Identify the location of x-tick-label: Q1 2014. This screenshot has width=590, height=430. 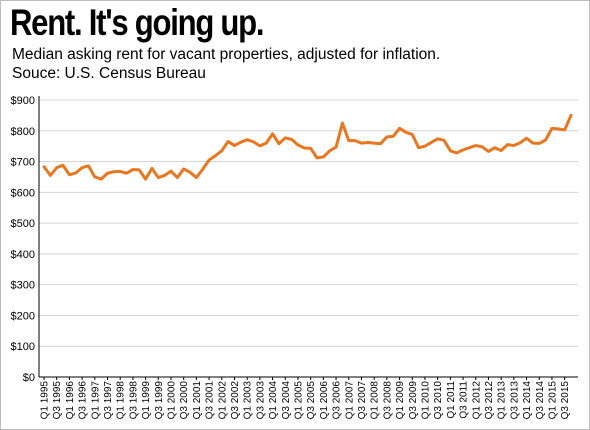
(527, 400).